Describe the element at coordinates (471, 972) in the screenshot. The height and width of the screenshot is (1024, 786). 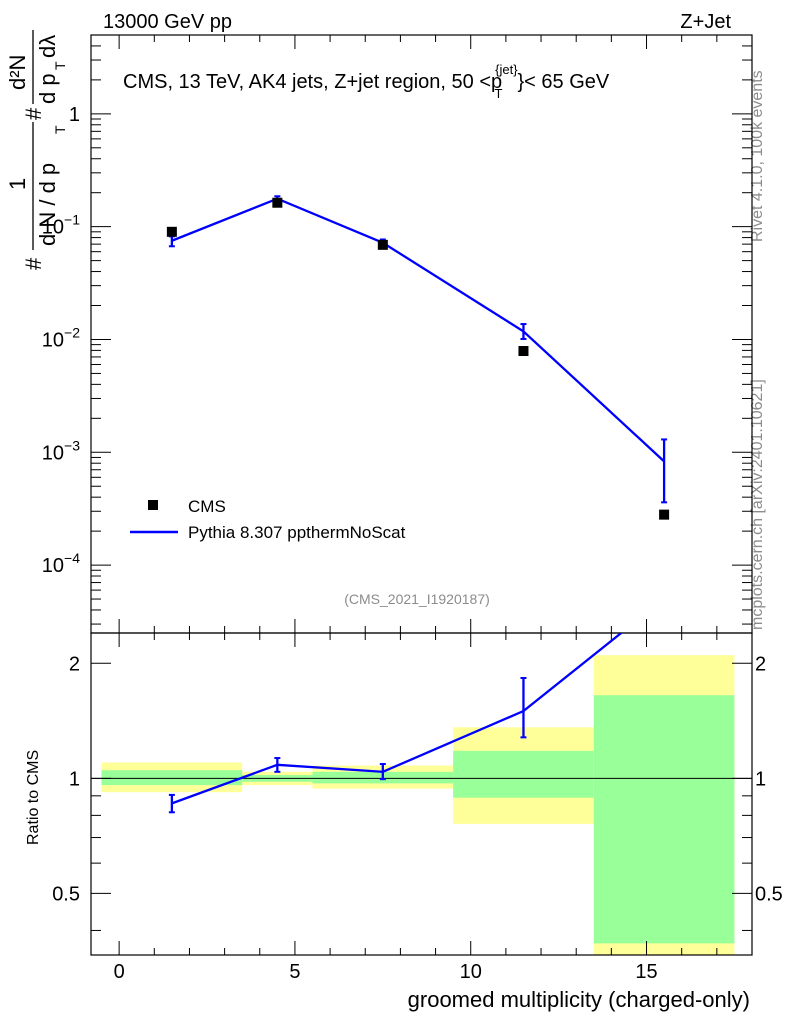
I see `x-tick-label: 10` at that location.